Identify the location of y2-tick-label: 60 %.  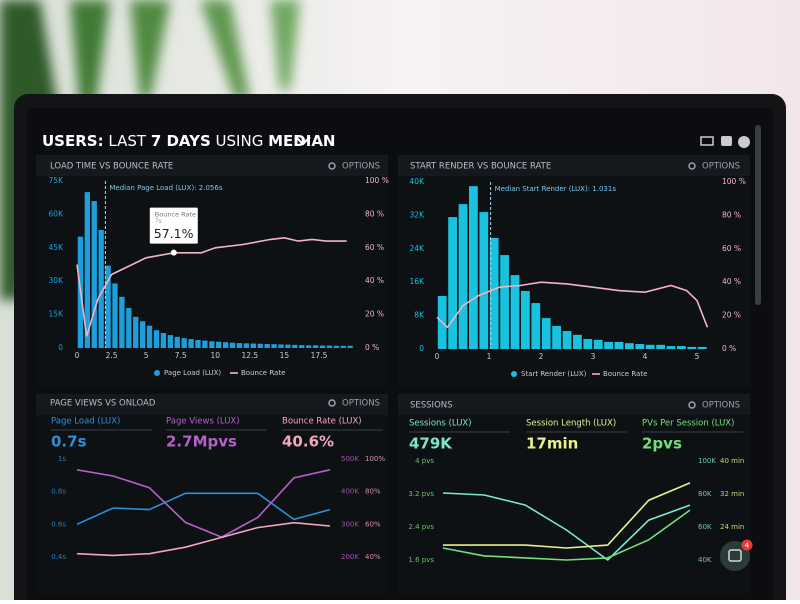
(731, 248).